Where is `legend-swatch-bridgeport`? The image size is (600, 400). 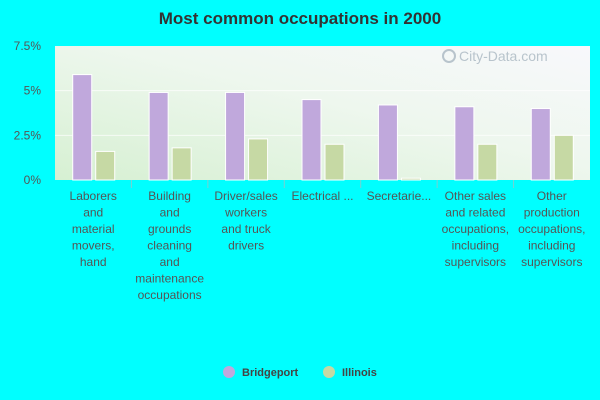
legend-swatch-bridgeport is located at coordinates (229, 372).